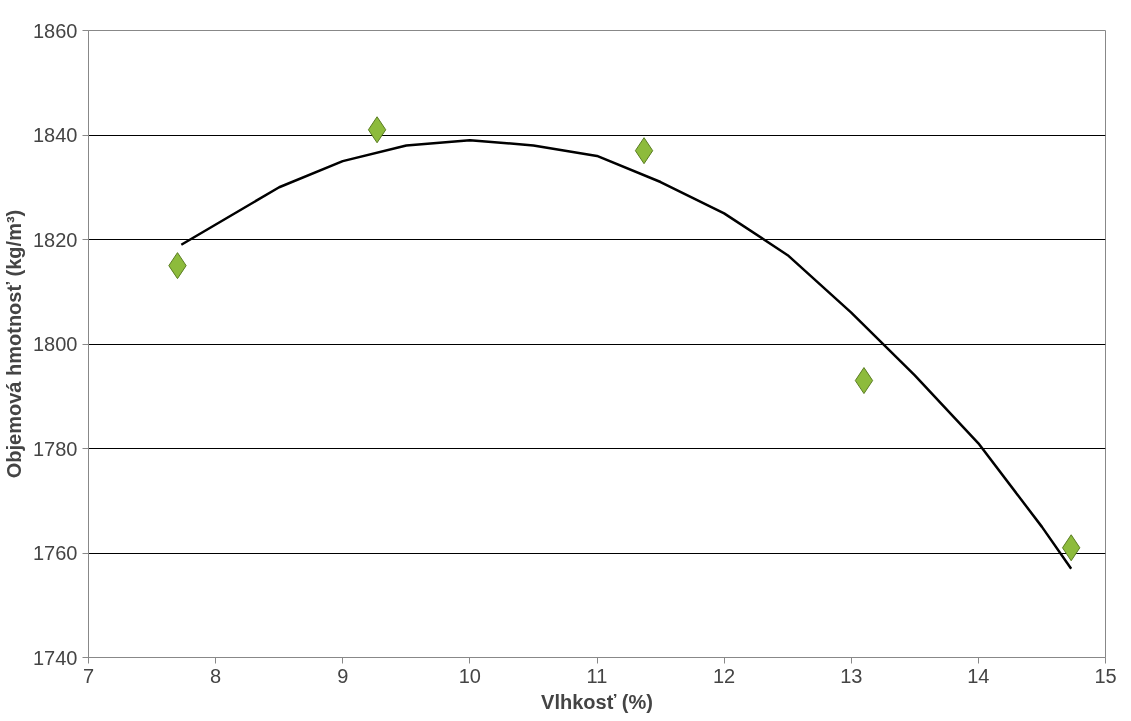 The width and height of the screenshot is (1131, 721). Describe the element at coordinates (55, 30) in the screenshot. I see `y-tick-label: 1860` at that location.